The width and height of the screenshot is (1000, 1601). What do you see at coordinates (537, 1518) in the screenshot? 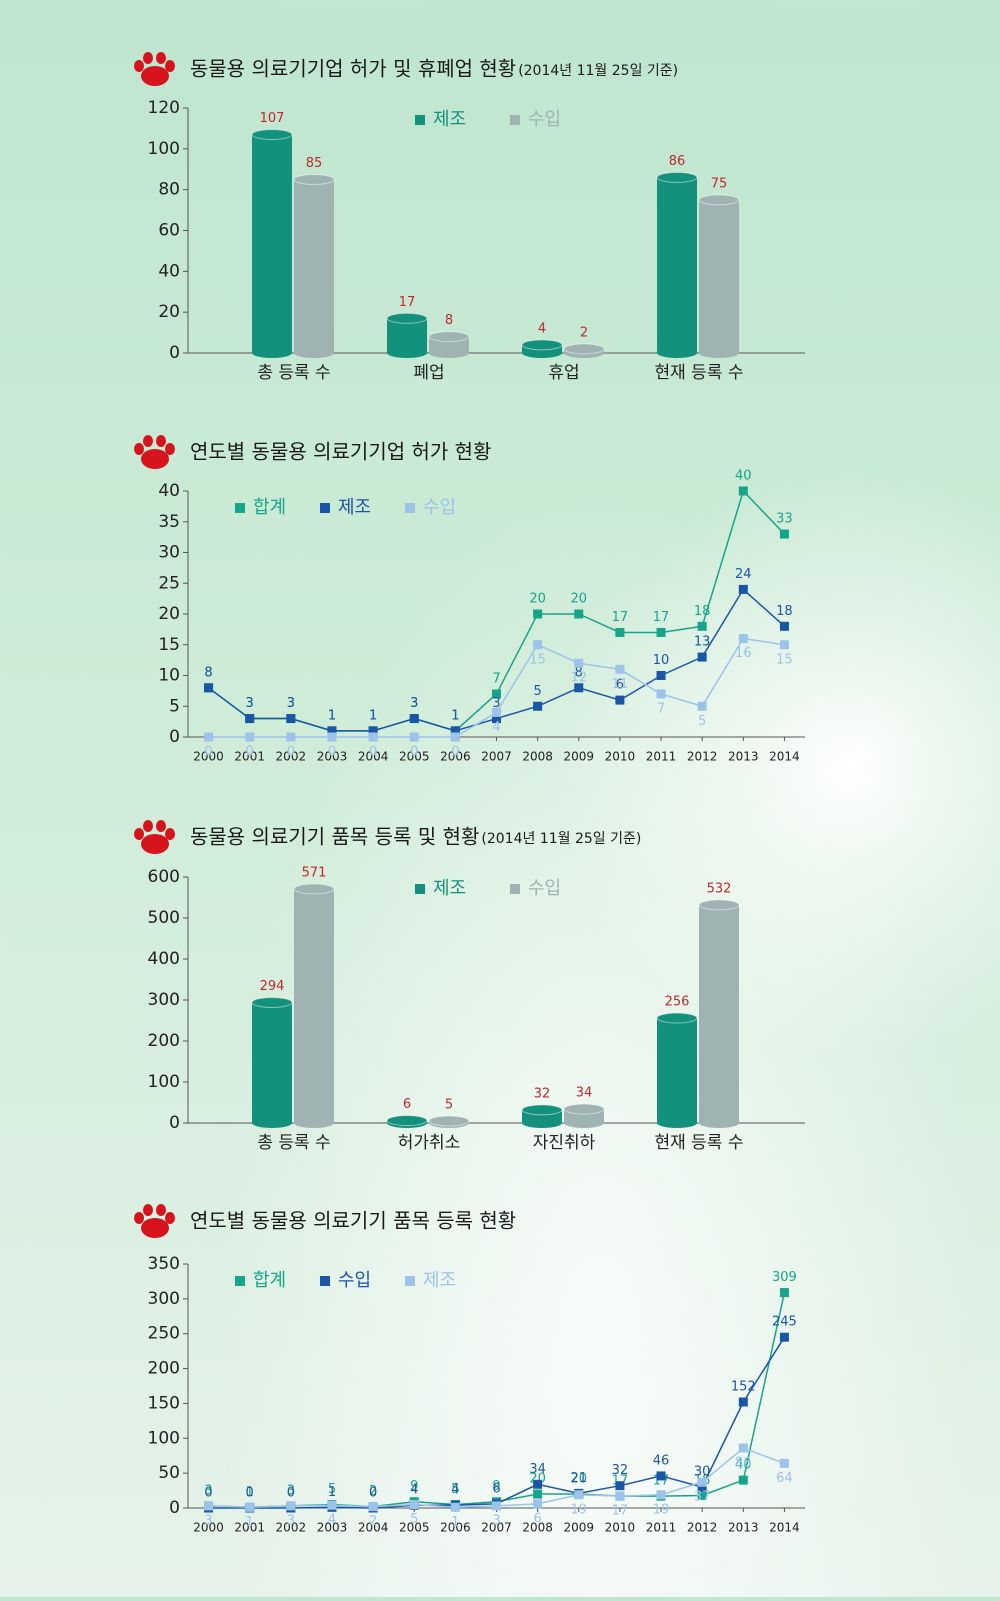
I see `value-label: 6` at bounding box center [537, 1518].